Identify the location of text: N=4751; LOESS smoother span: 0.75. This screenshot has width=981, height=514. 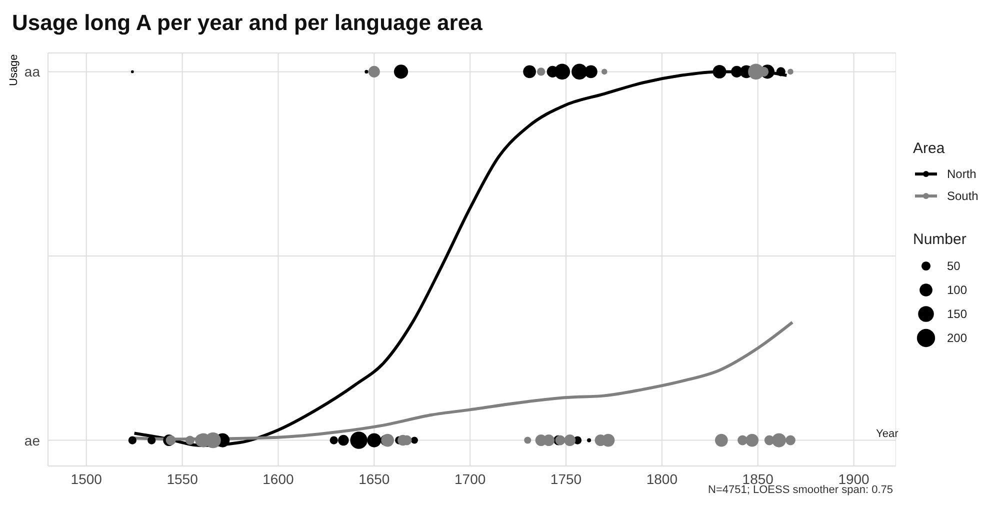
(800, 490).